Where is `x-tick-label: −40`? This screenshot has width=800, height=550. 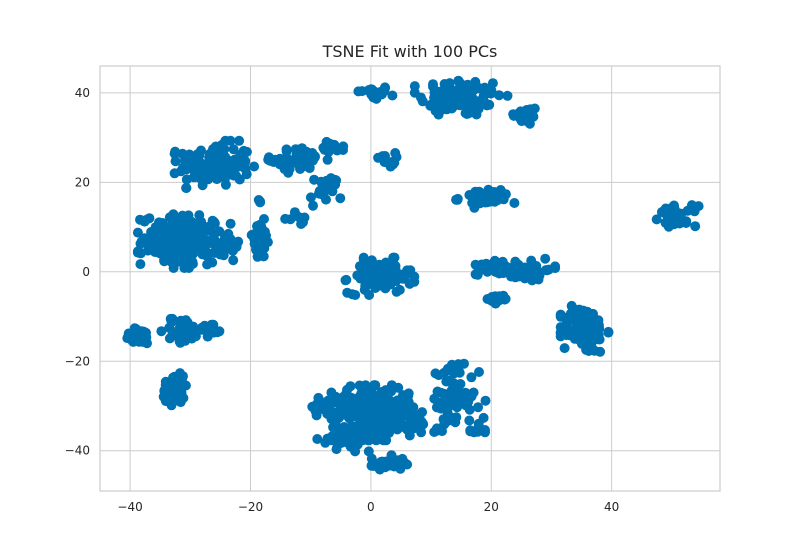
x-tick-label: −40 is located at coordinates (129, 507).